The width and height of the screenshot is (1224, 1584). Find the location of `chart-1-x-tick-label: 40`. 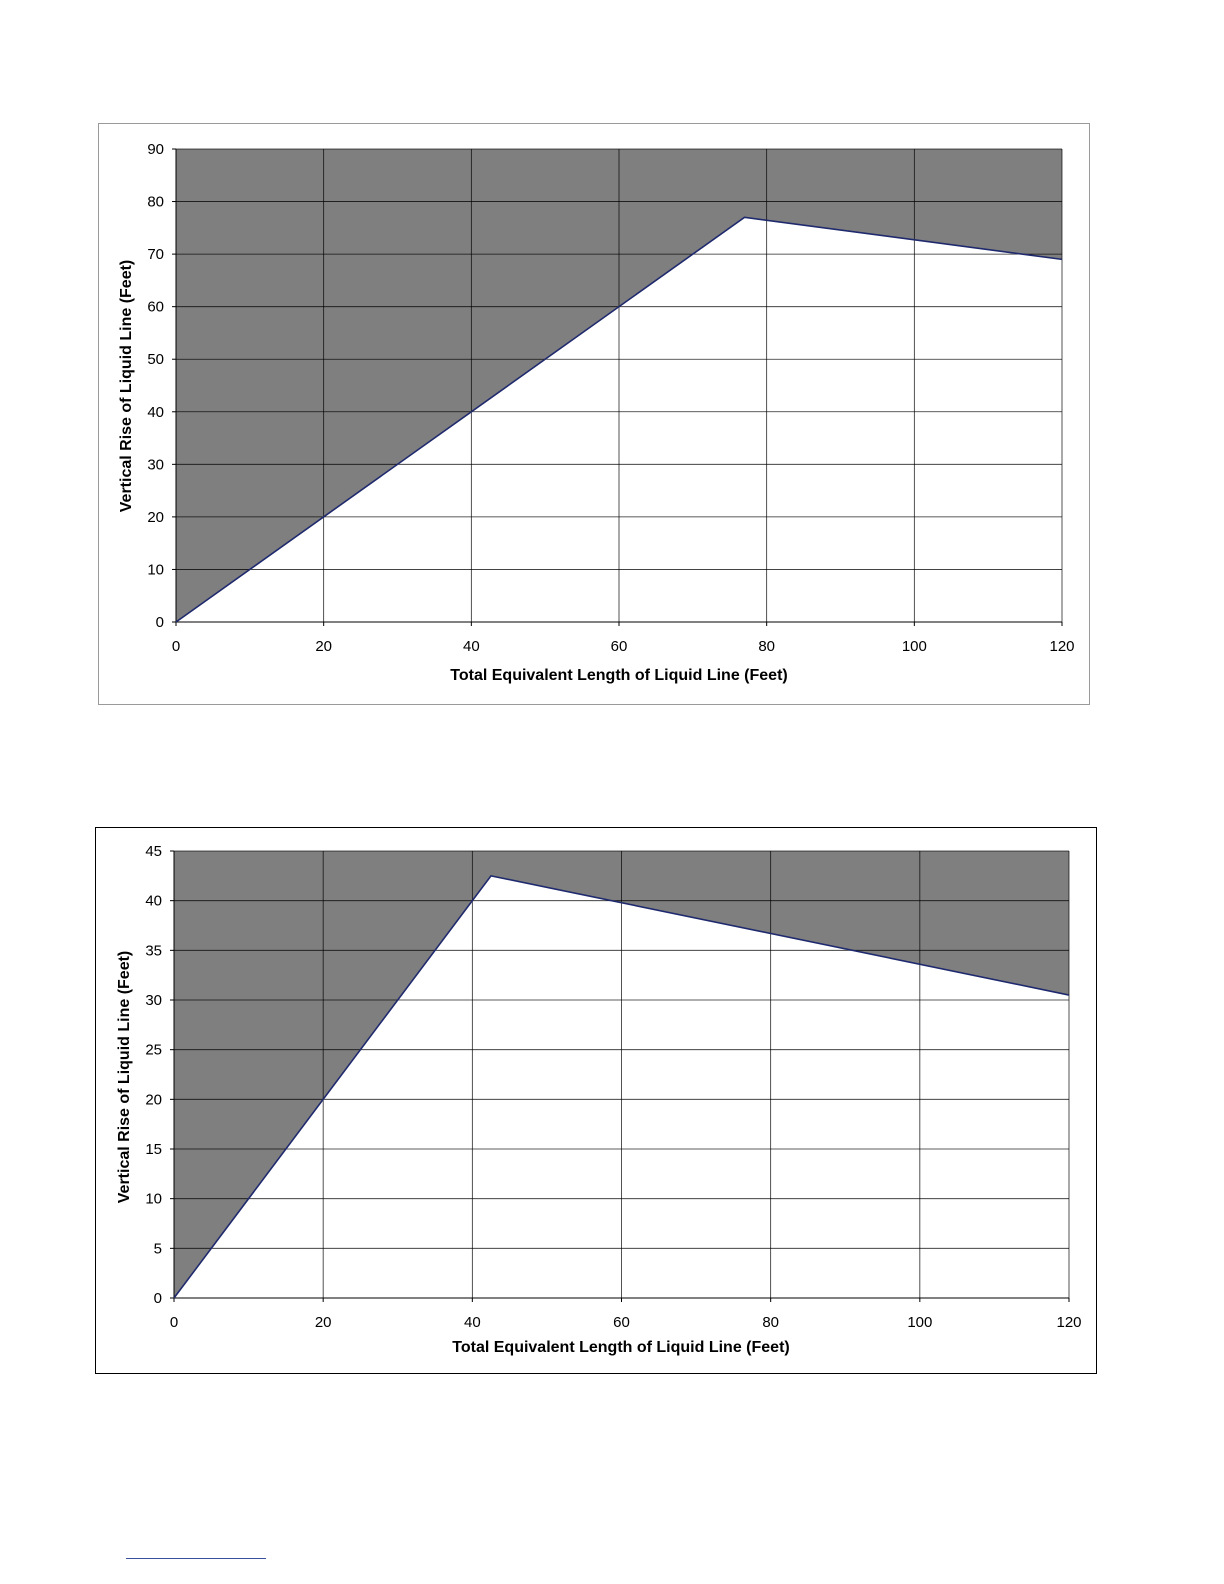

chart-1-x-tick-label: 40 is located at coordinates (471, 646).